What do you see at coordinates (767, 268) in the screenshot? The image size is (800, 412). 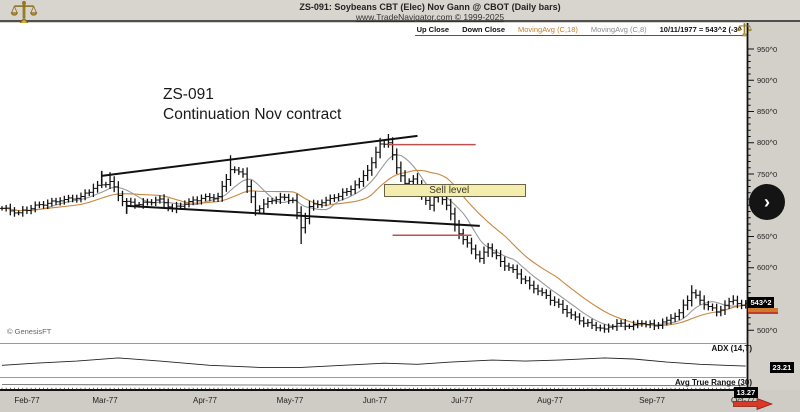 I see `price-axis-label: 600^0` at bounding box center [767, 268].